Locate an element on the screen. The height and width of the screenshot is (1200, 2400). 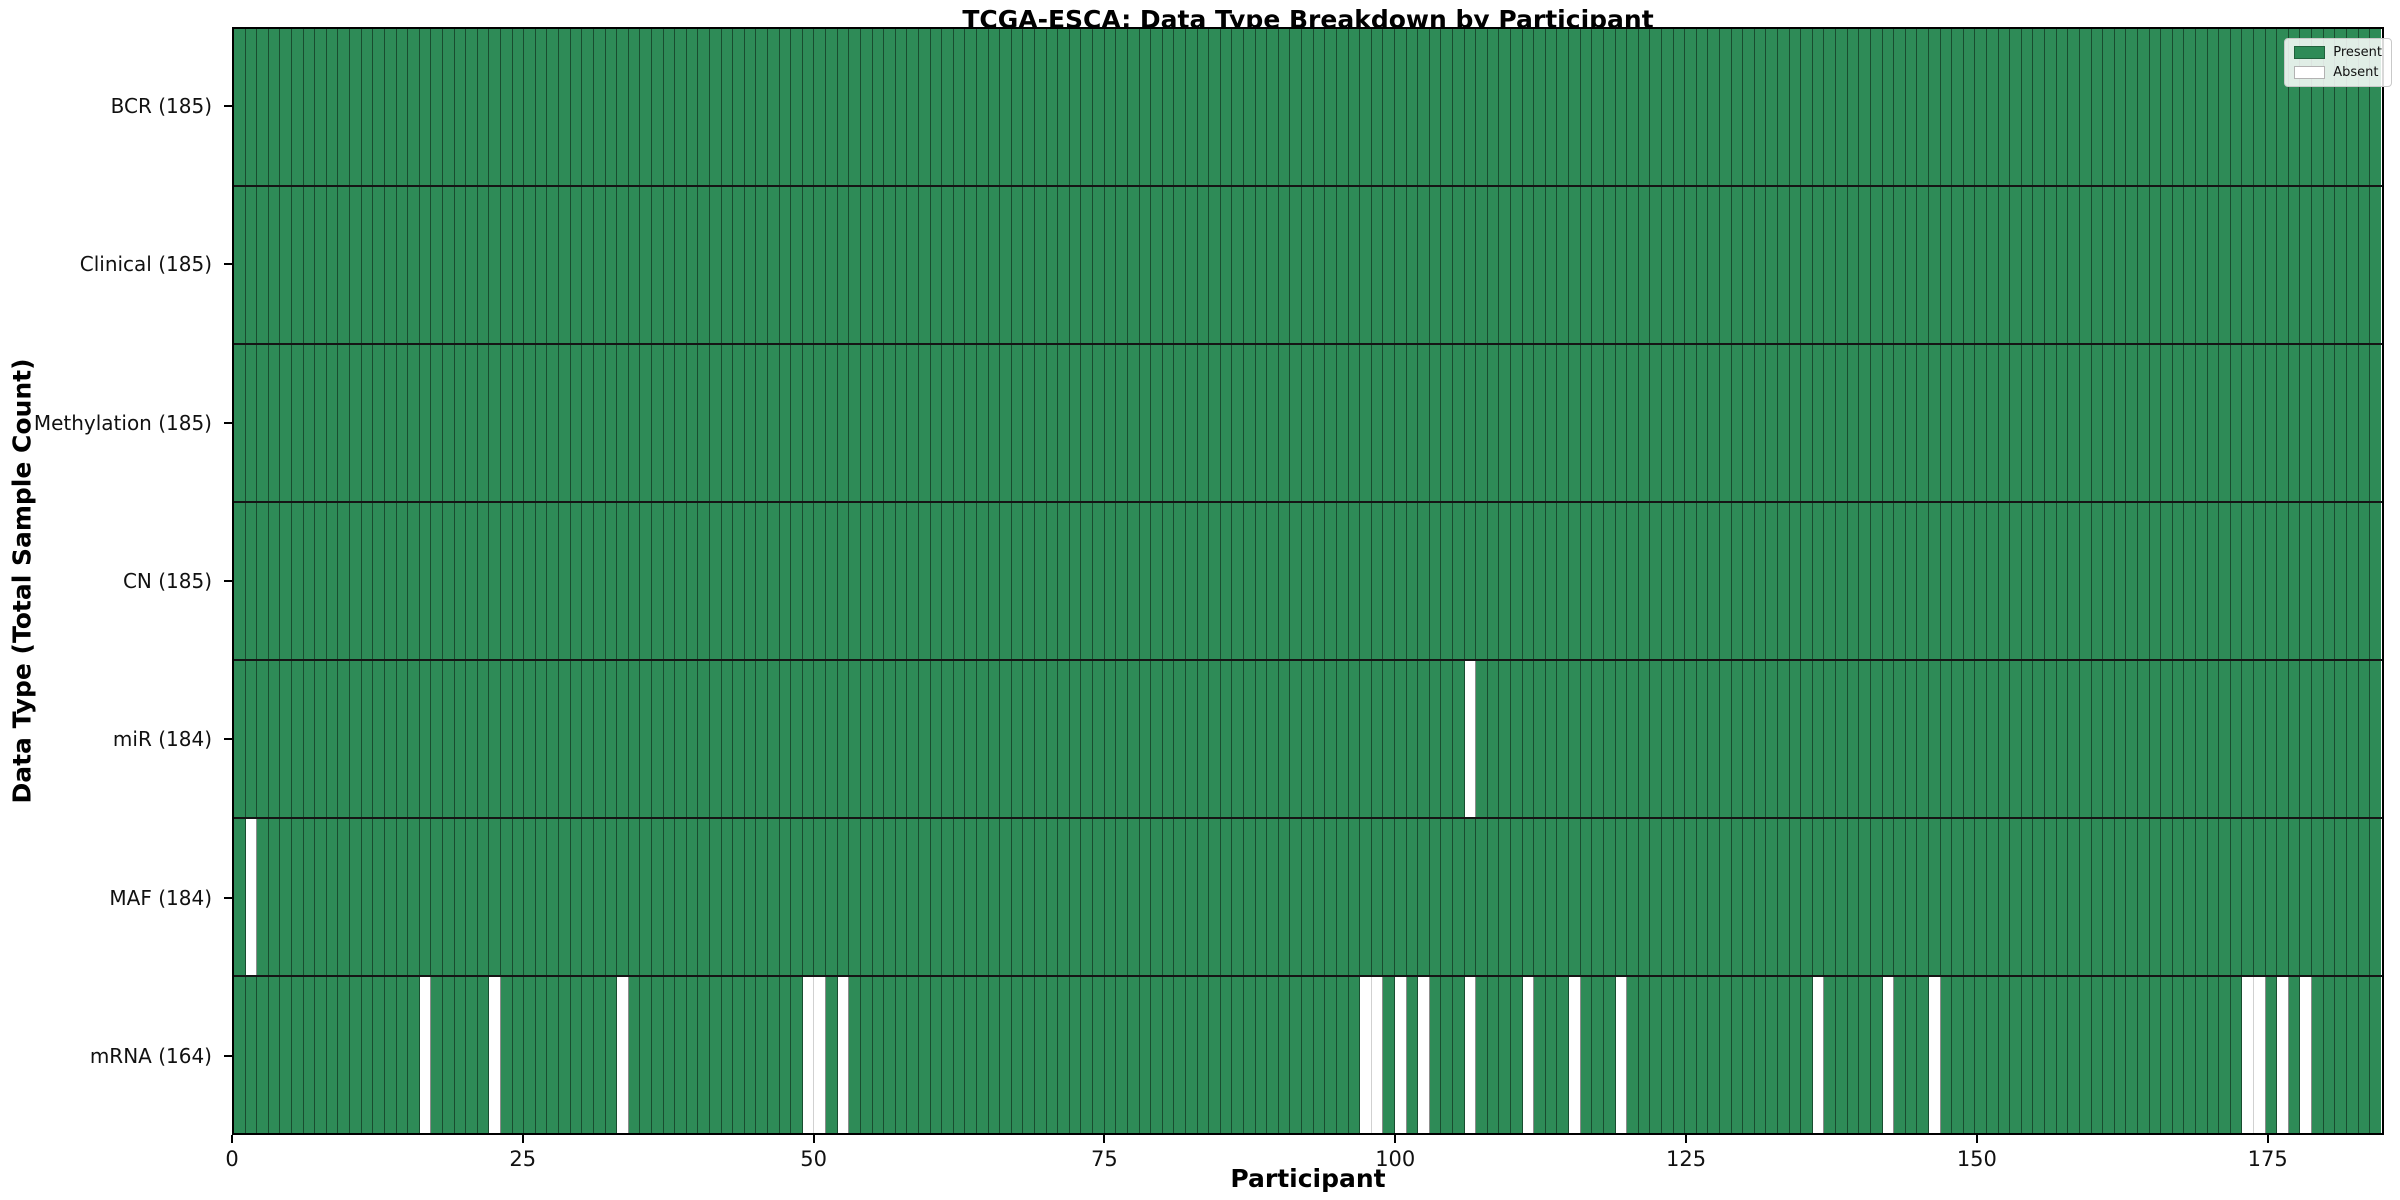
legend-swatch-absent is located at coordinates (2310, 72).